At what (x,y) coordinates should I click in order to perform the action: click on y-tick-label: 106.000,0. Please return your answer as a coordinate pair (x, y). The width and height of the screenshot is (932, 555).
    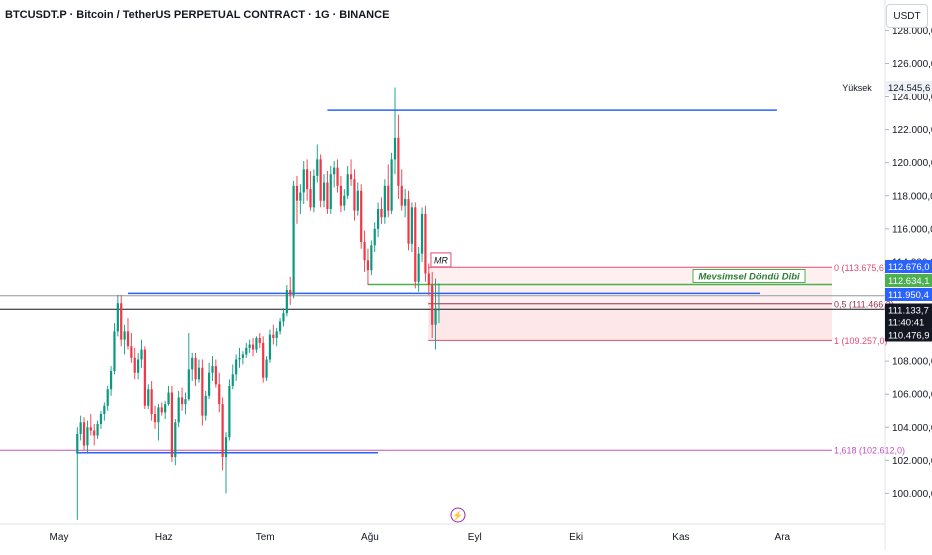
    Looking at the image, I should click on (912, 395).